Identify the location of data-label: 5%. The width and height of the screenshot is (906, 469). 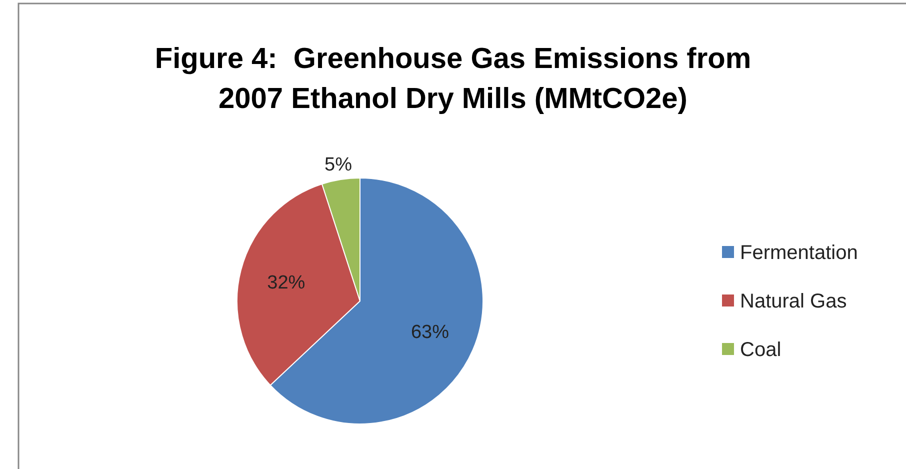
(338, 165).